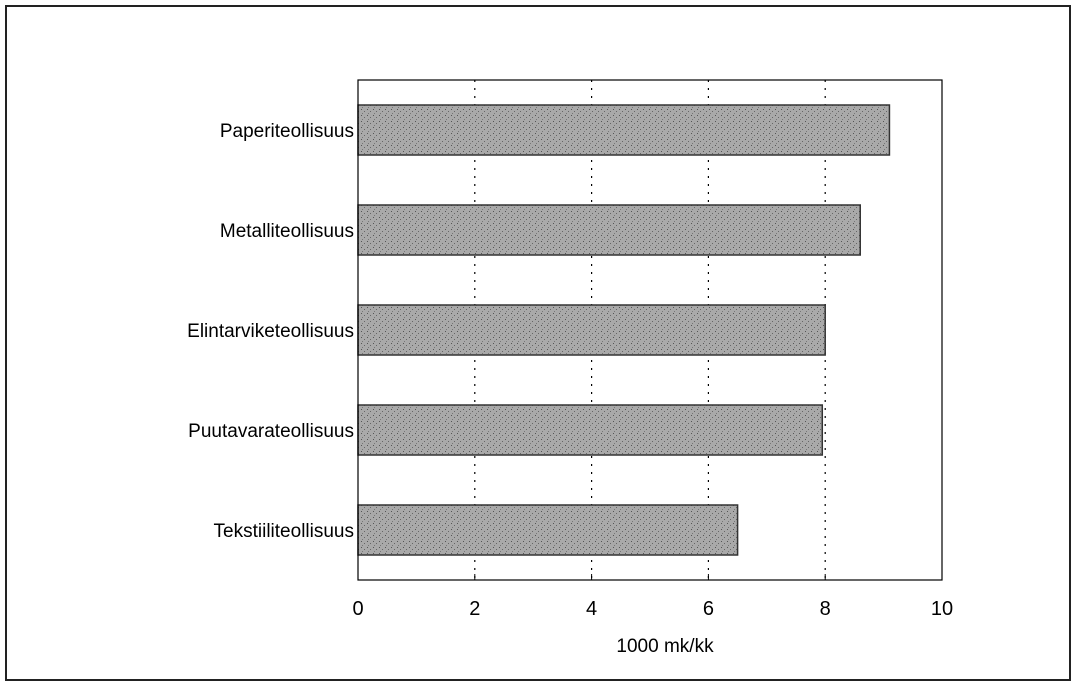  I want to click on x-tick-label-8: 8, so click(825, 609).